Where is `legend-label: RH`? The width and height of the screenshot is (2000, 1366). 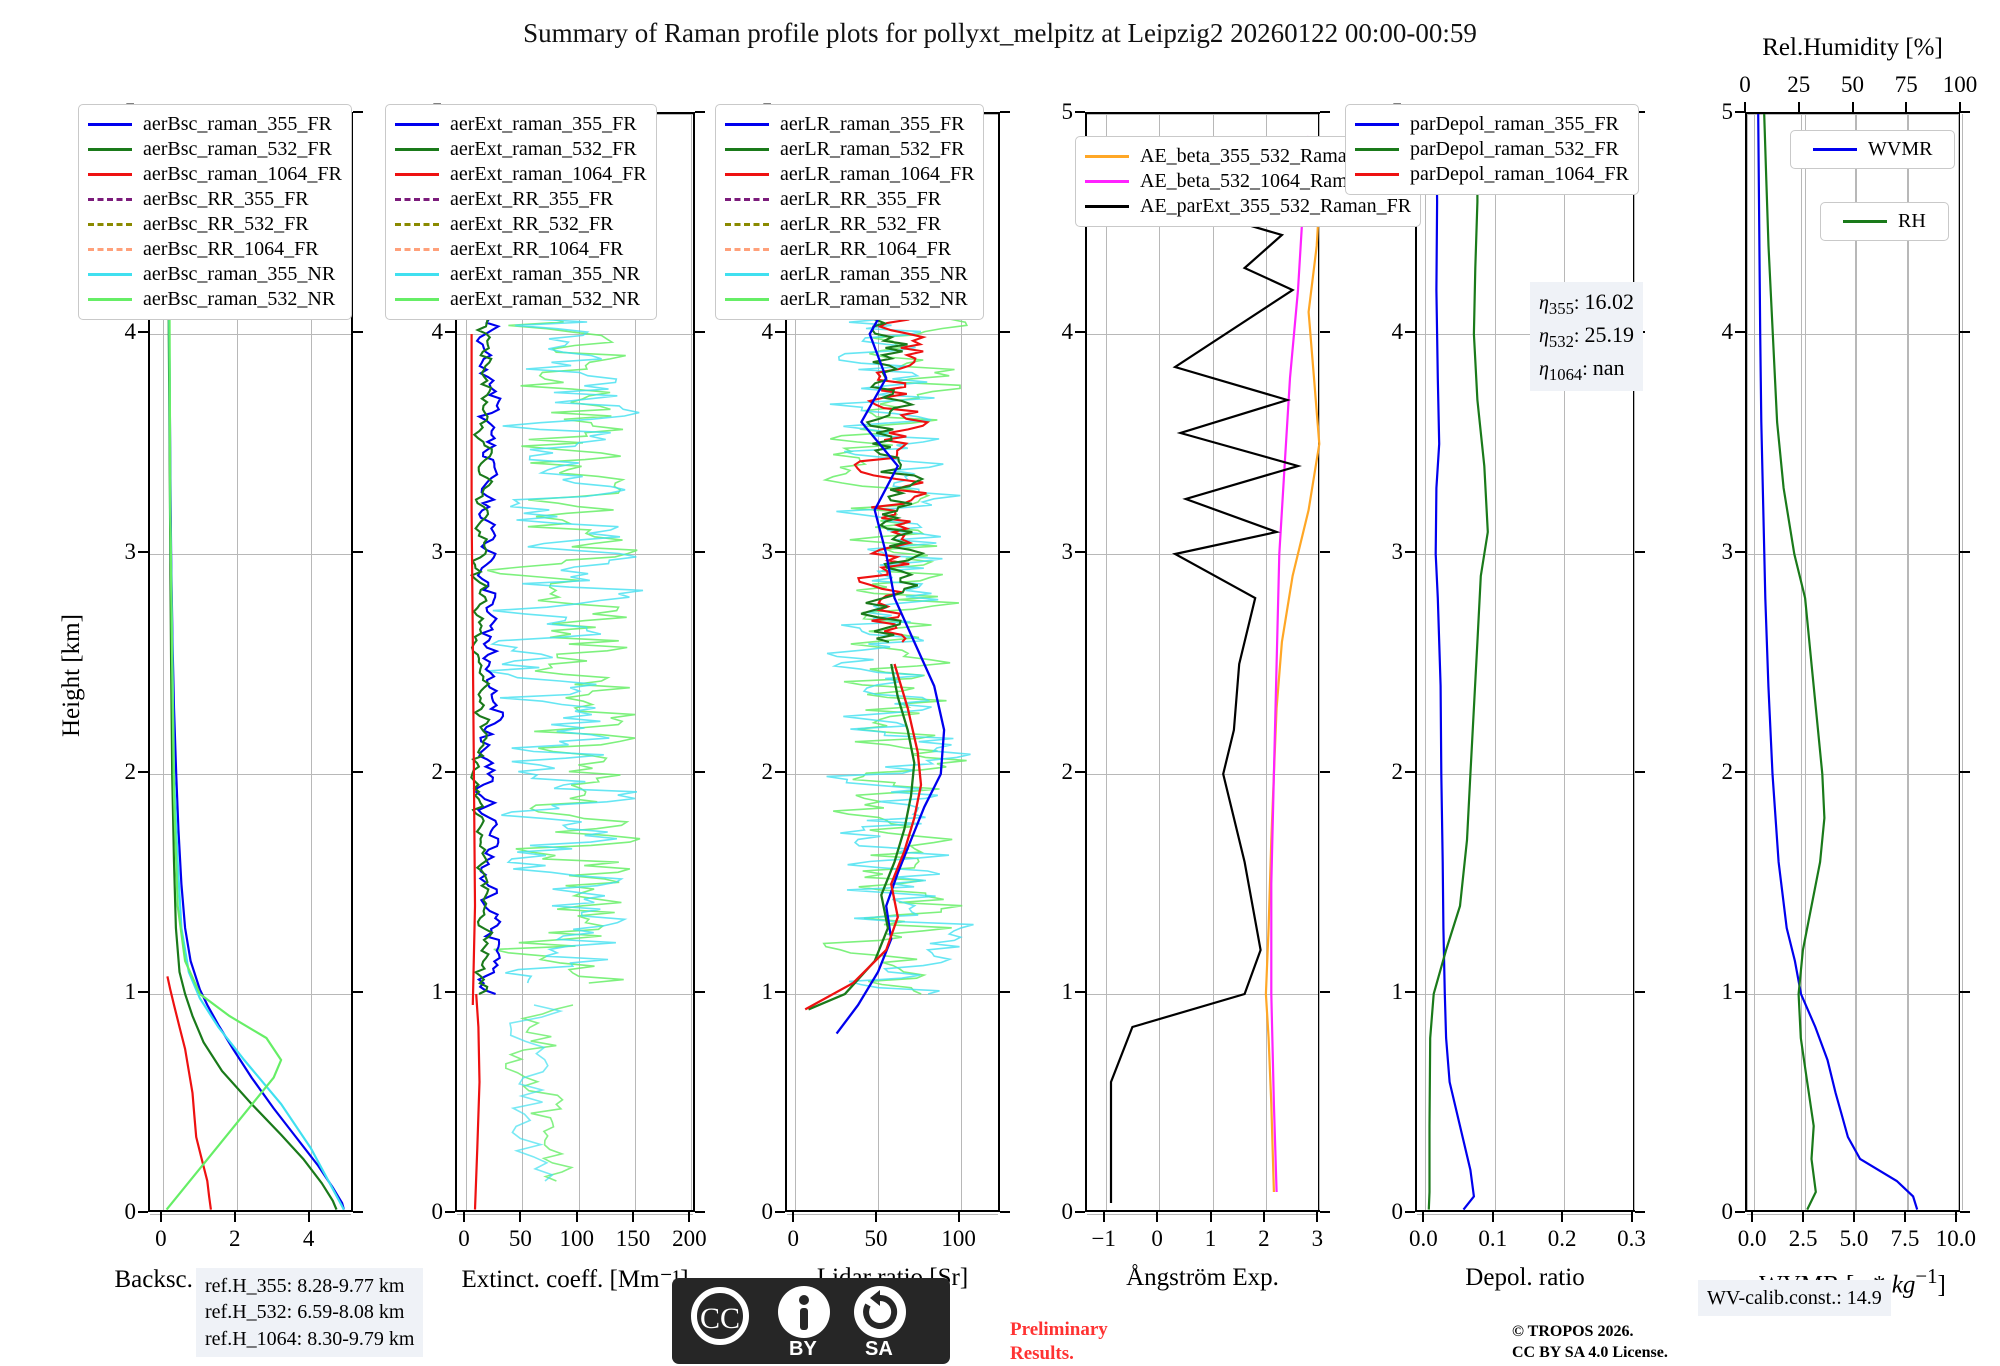
legend-label: RH is located at coordinates (1912, 221).